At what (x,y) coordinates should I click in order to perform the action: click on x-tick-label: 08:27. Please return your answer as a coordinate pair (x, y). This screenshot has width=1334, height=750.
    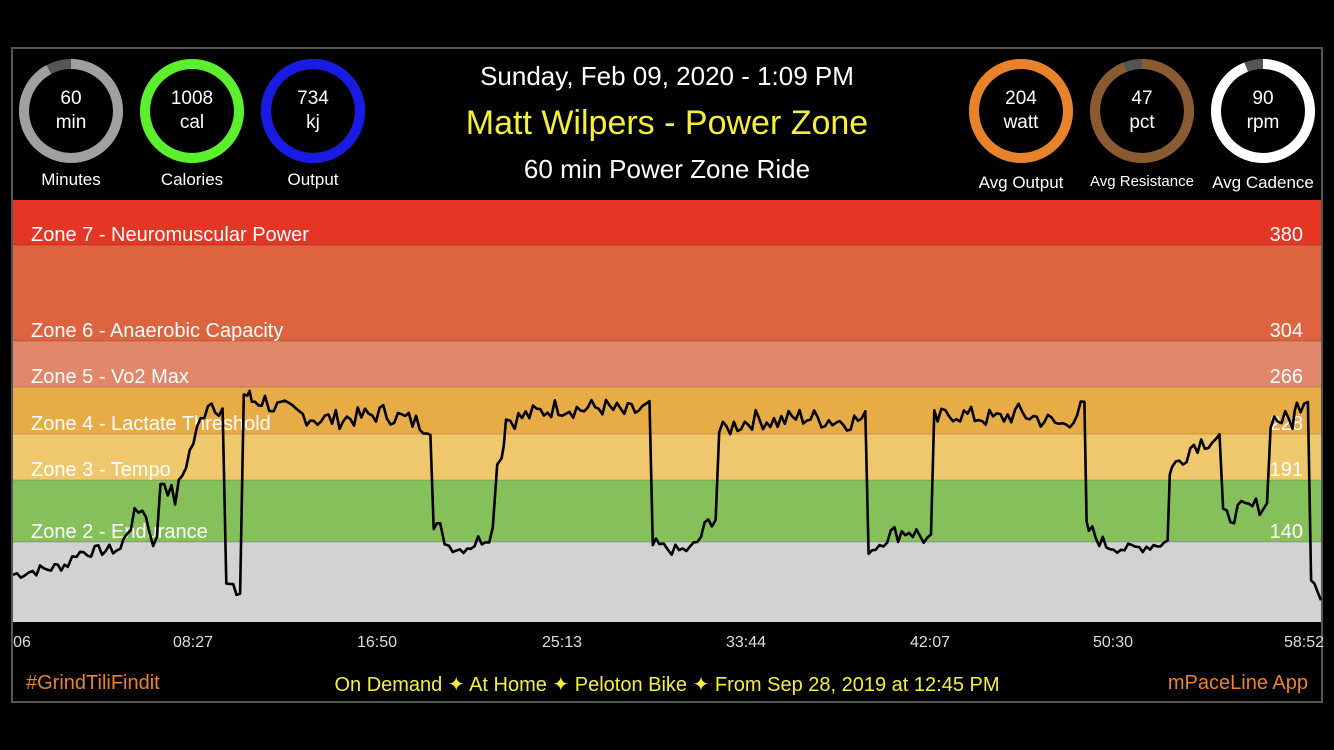
    Looking at the image, I should click on (193, 642).